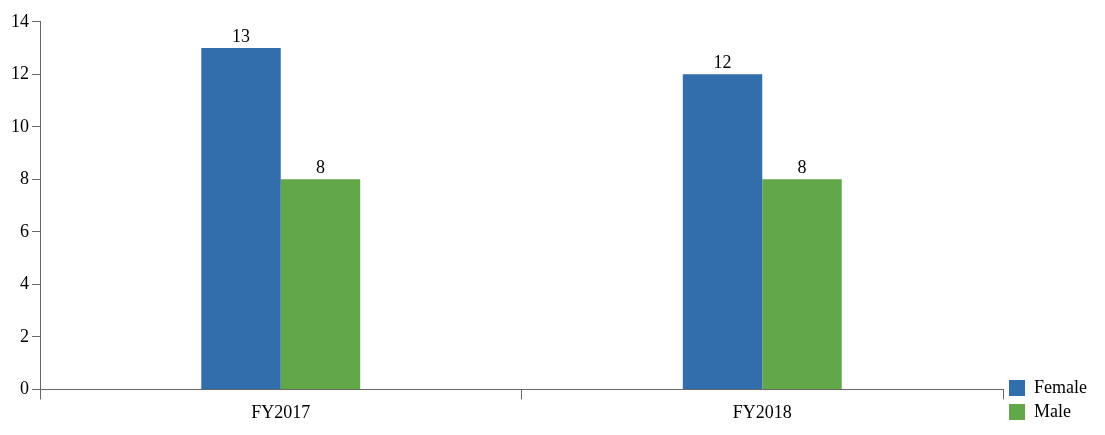  Describe the element at coordinates (762, 411) in the screenshot. I see `x-tick-label: FY2018` at that location.